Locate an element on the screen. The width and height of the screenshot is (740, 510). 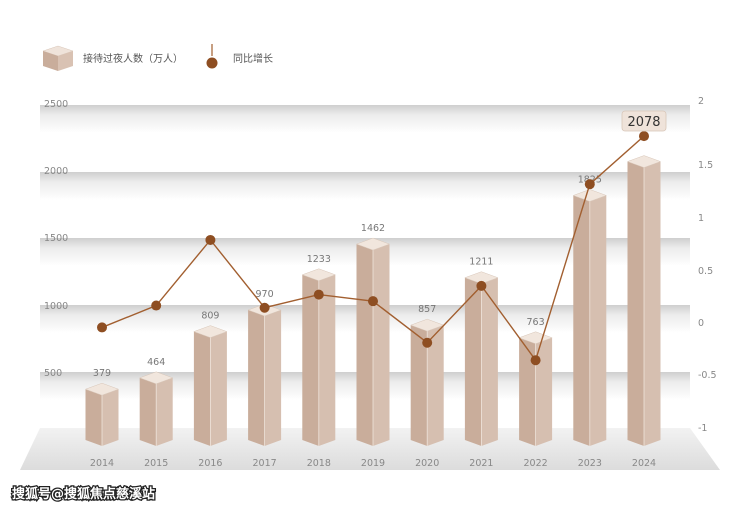
bar-2016 is located at coordinates (210, 385).